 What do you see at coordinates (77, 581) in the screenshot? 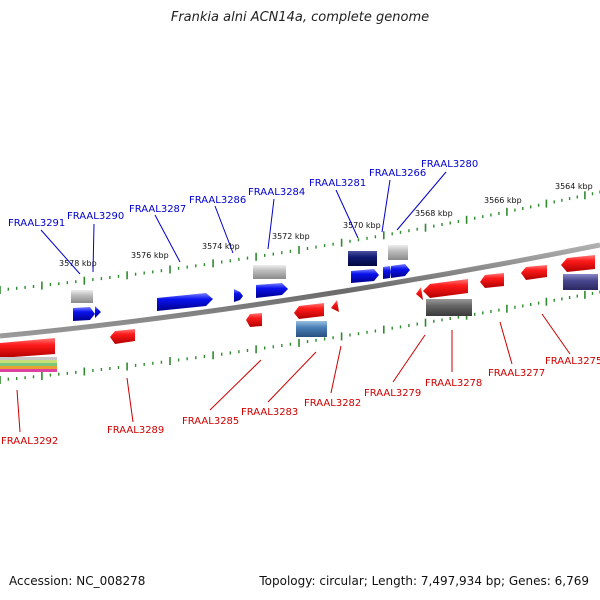
I see `accession-text: Accession: NC_008278` at bounding box center [77, 581].